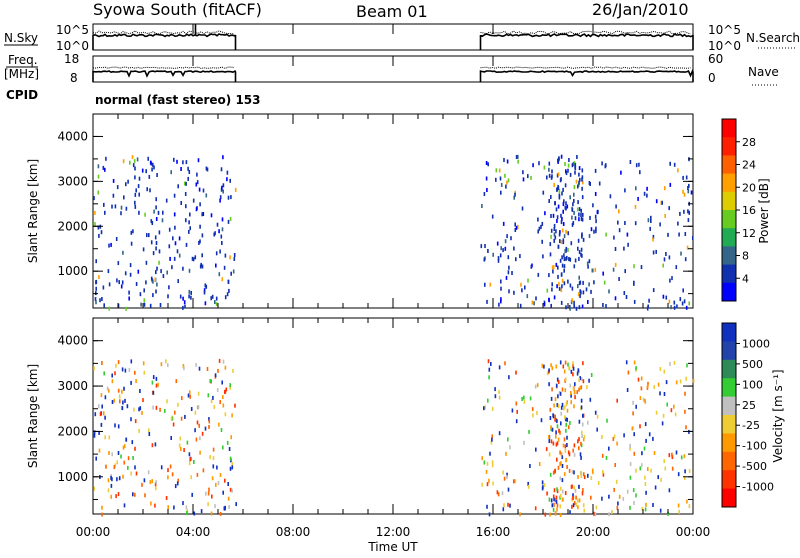 Image resolution: width=800 pixels, height=558 pixels. I want to click on noise-left-tick-top: 10^5, so click(72, 30).